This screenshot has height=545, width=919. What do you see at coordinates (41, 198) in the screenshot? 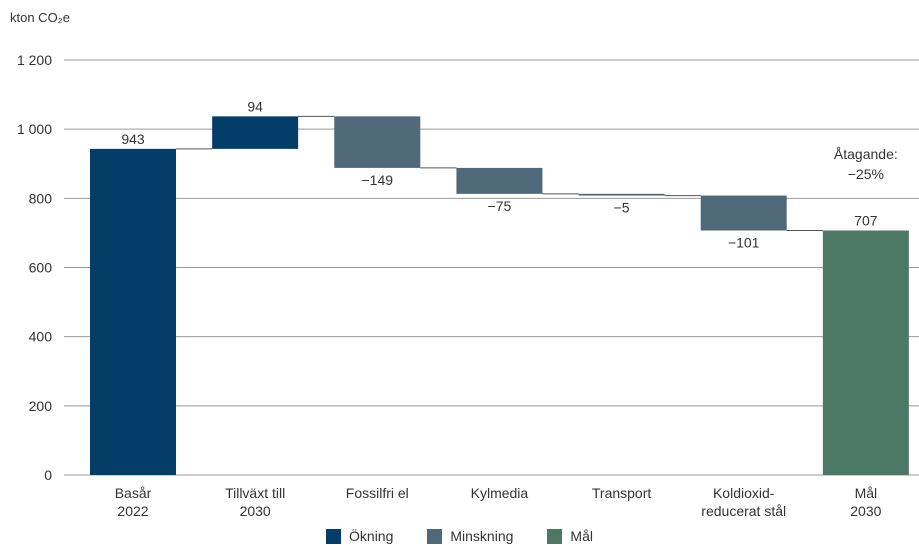
I see `y-tick-label: 800` at bounding box center [41, 198].